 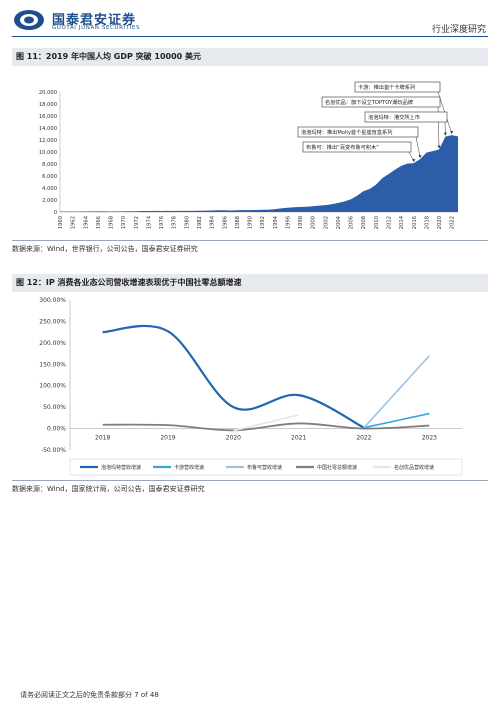 I want to click on y-tick-label: 50.00%, so click(x=54, y=407).